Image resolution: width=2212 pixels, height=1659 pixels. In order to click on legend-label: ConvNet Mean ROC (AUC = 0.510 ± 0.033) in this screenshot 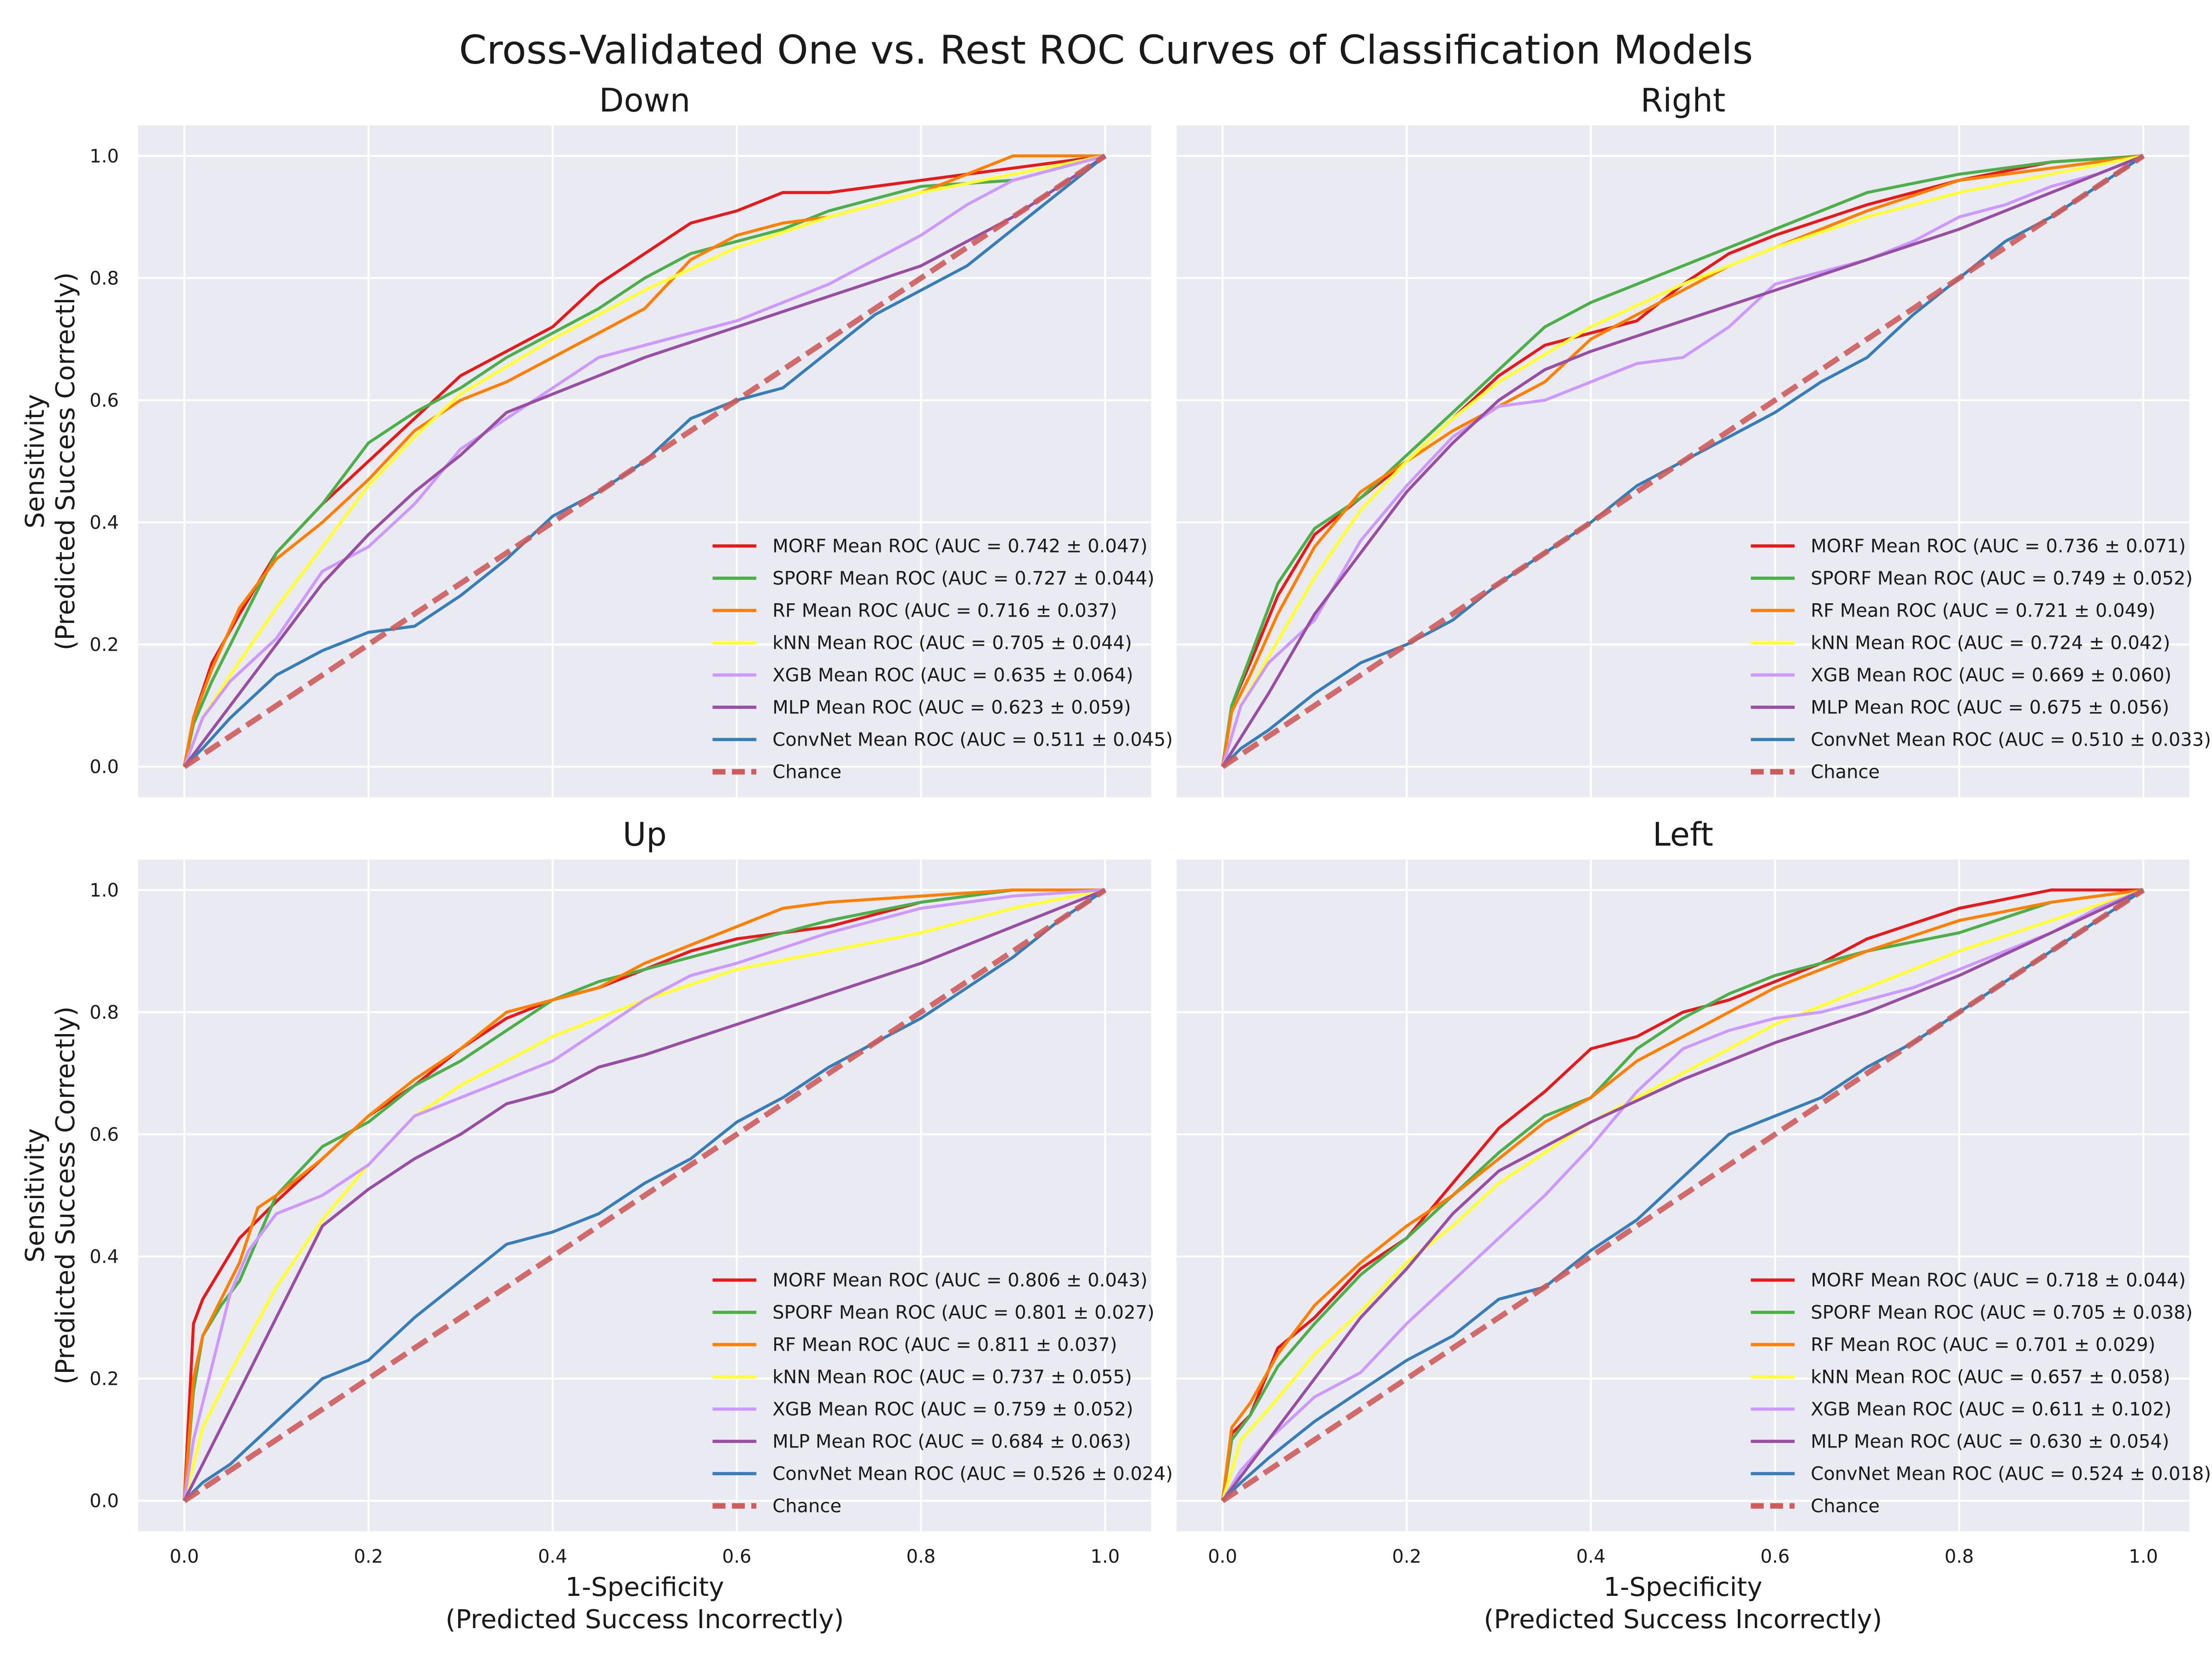, I will do `click(2011, 740)`.